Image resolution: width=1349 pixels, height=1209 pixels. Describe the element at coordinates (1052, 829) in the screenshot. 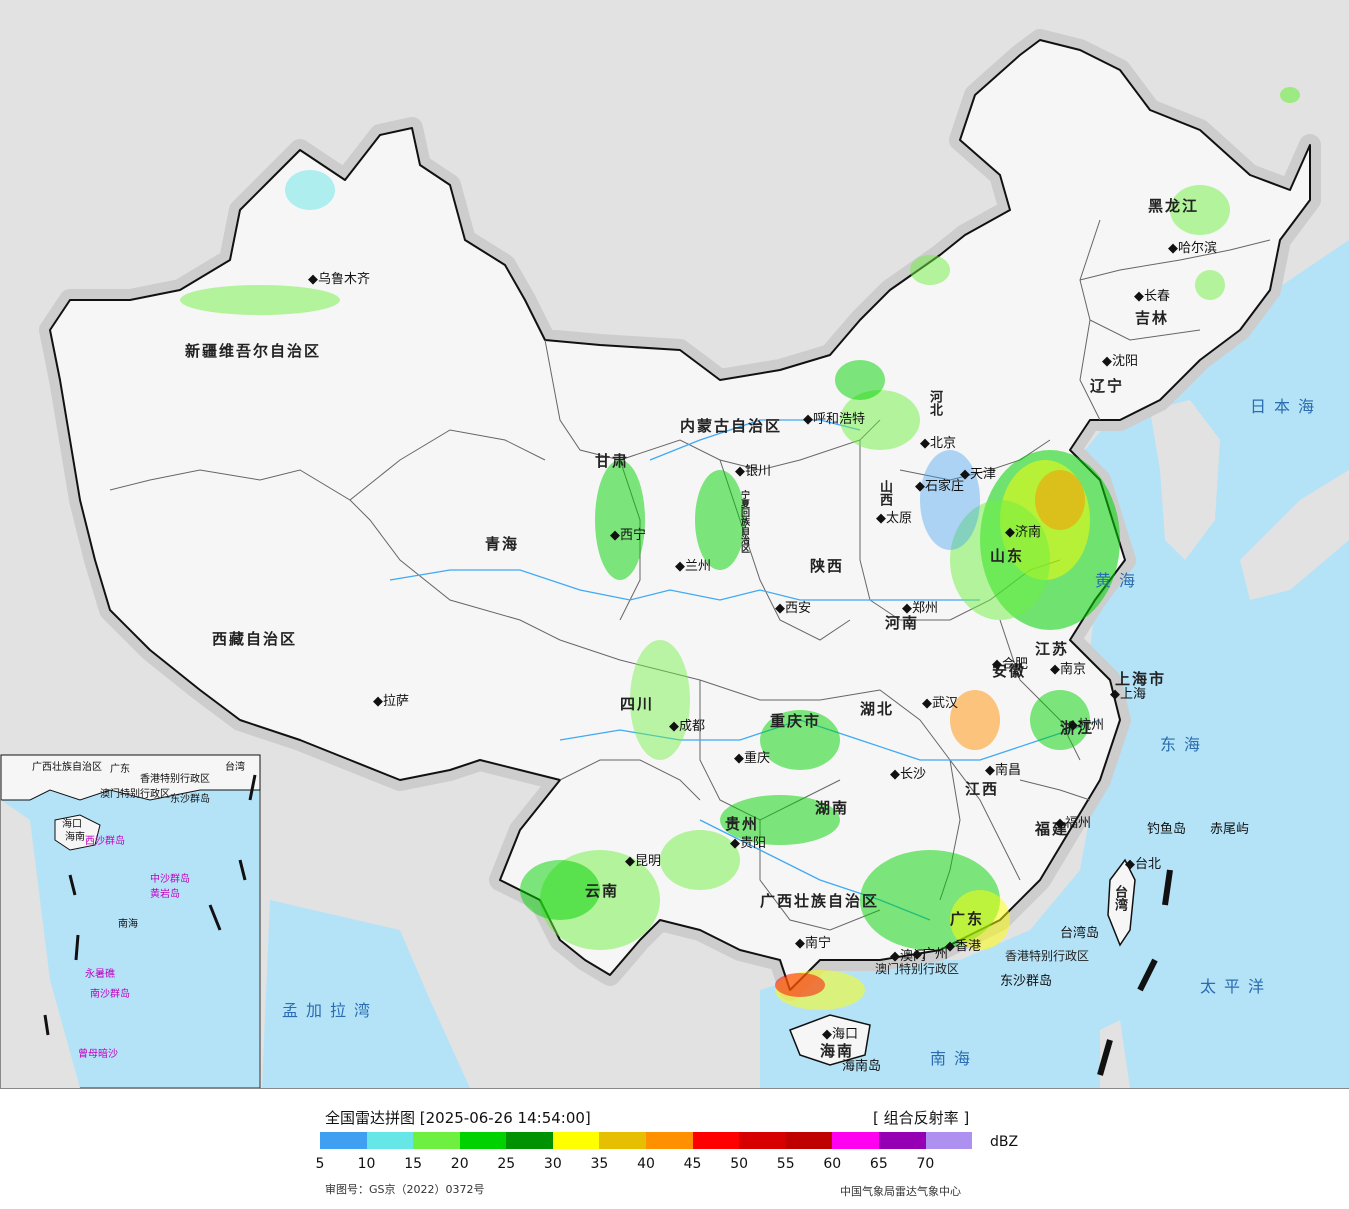

I see `province-label: 福建` at that location.